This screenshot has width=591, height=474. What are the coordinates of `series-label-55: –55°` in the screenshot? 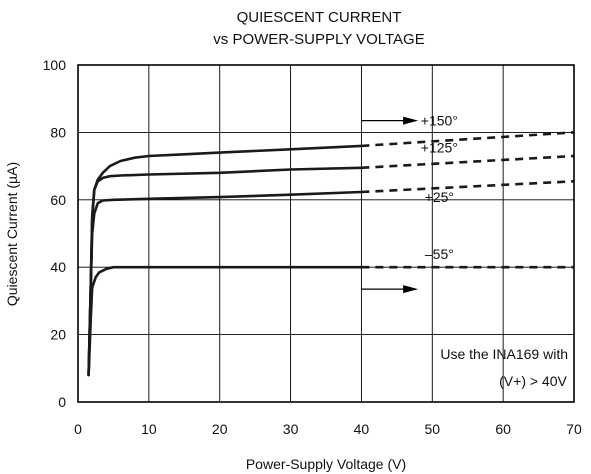 It's located at (439, 254).